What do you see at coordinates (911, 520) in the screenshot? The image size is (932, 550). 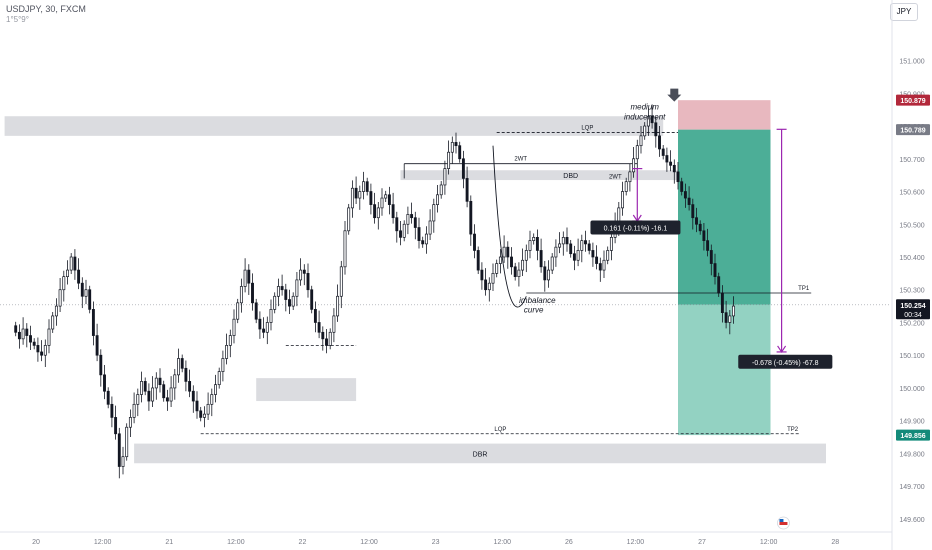 I see `y-tick-label: 149.600` at bounding box center [911, 520].